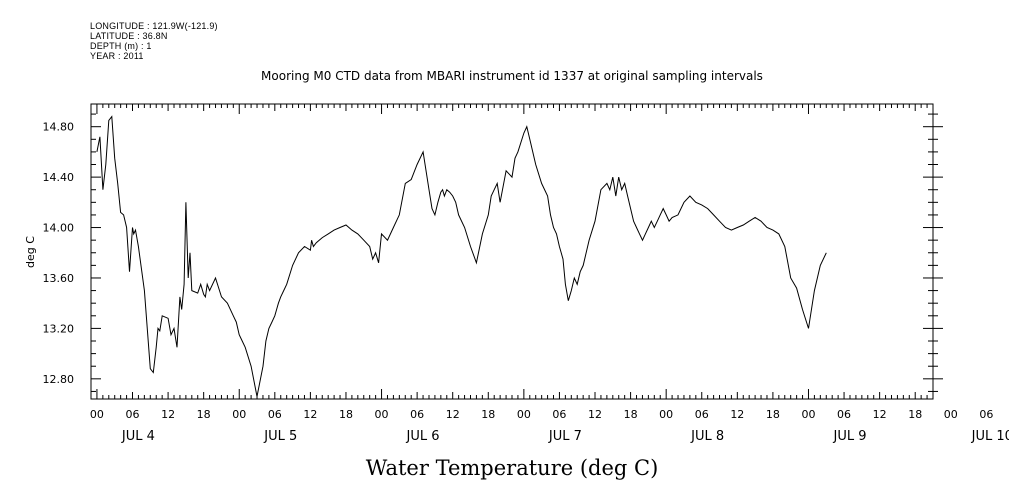  I want to click on depth-text: DEPTH (m) : 1, so click(121, 46).